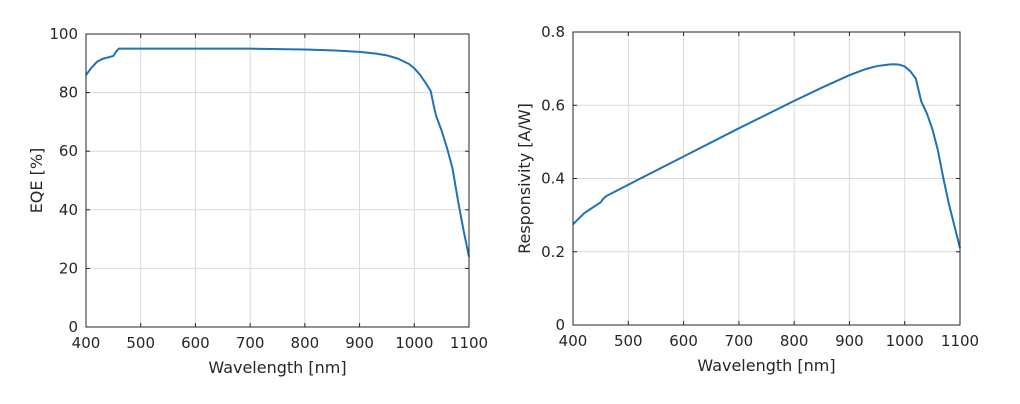  Describe the element at coordinates (68, 151) in the screenshot. I see `y-tick-label: 60` at that location.